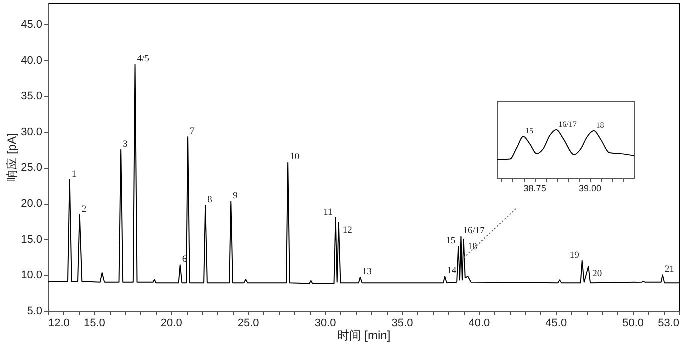 This screenshot has width=696, height=347. Describe the element at coordinates (59, 324) in the screenshot. I see `x-tick-label: 12.0` at that location.